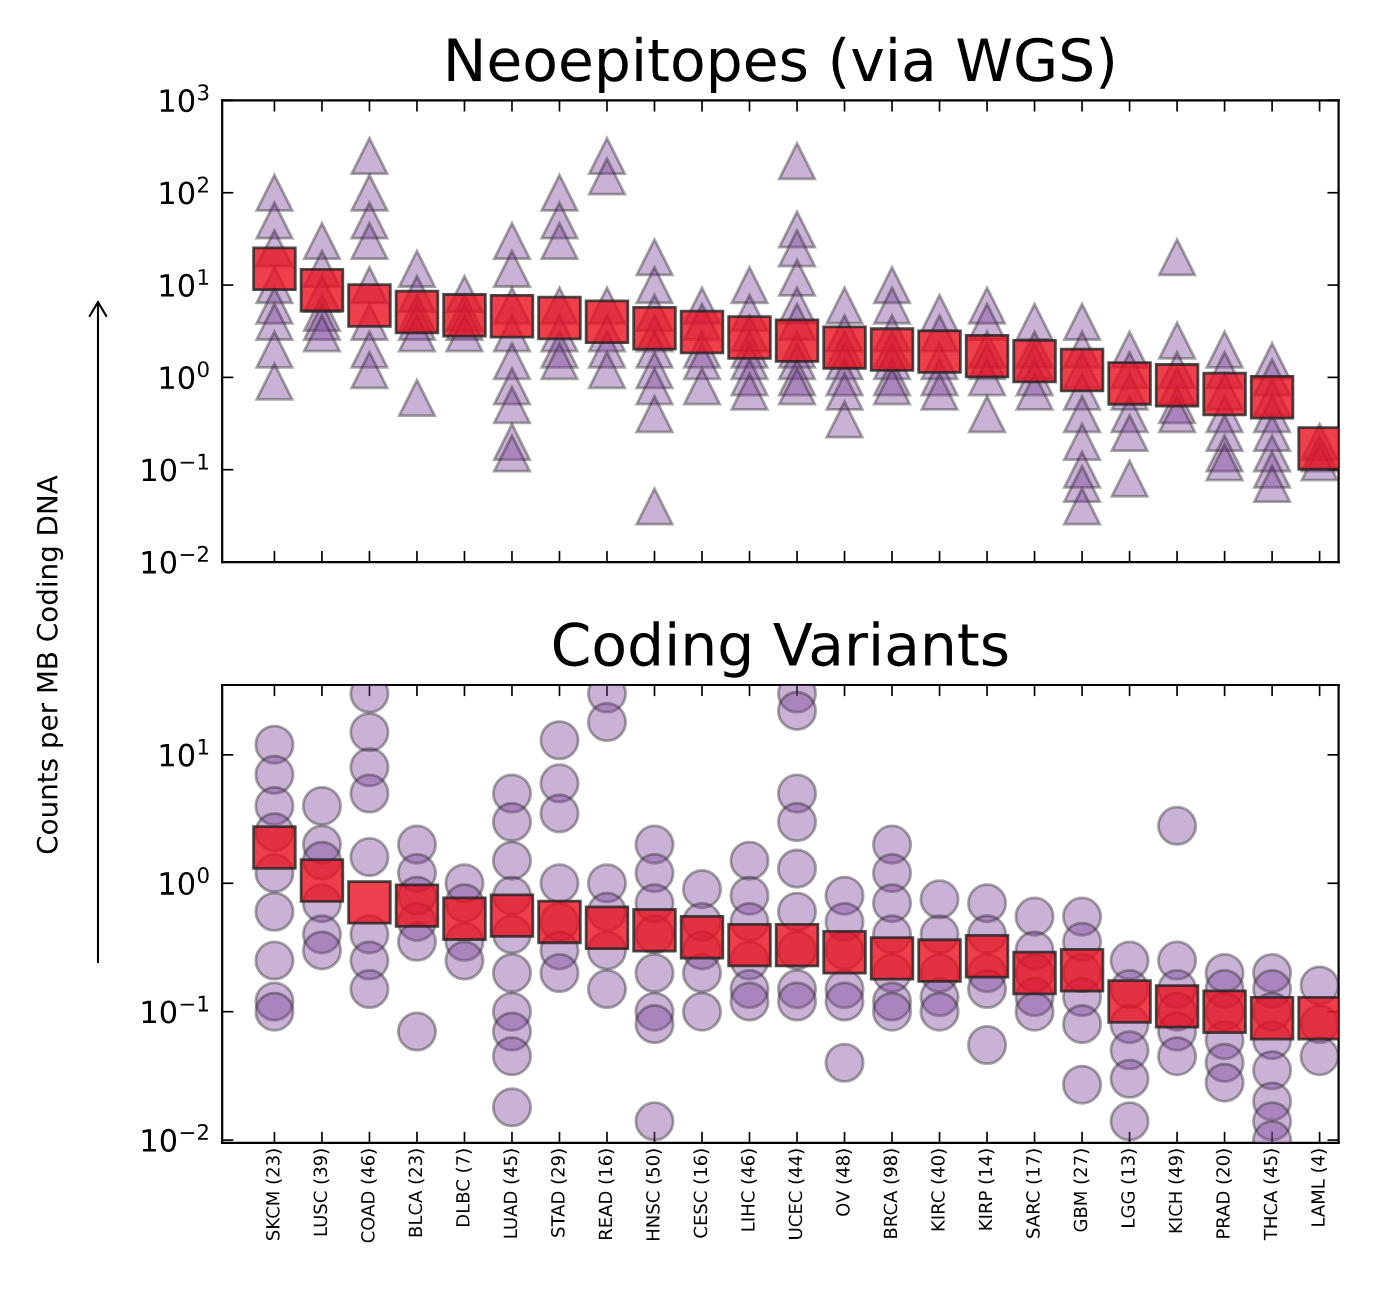  Describe the element at coordinates (843, 1182) in the screenshot. I see `x-tick-label: OV (48)` at that location.